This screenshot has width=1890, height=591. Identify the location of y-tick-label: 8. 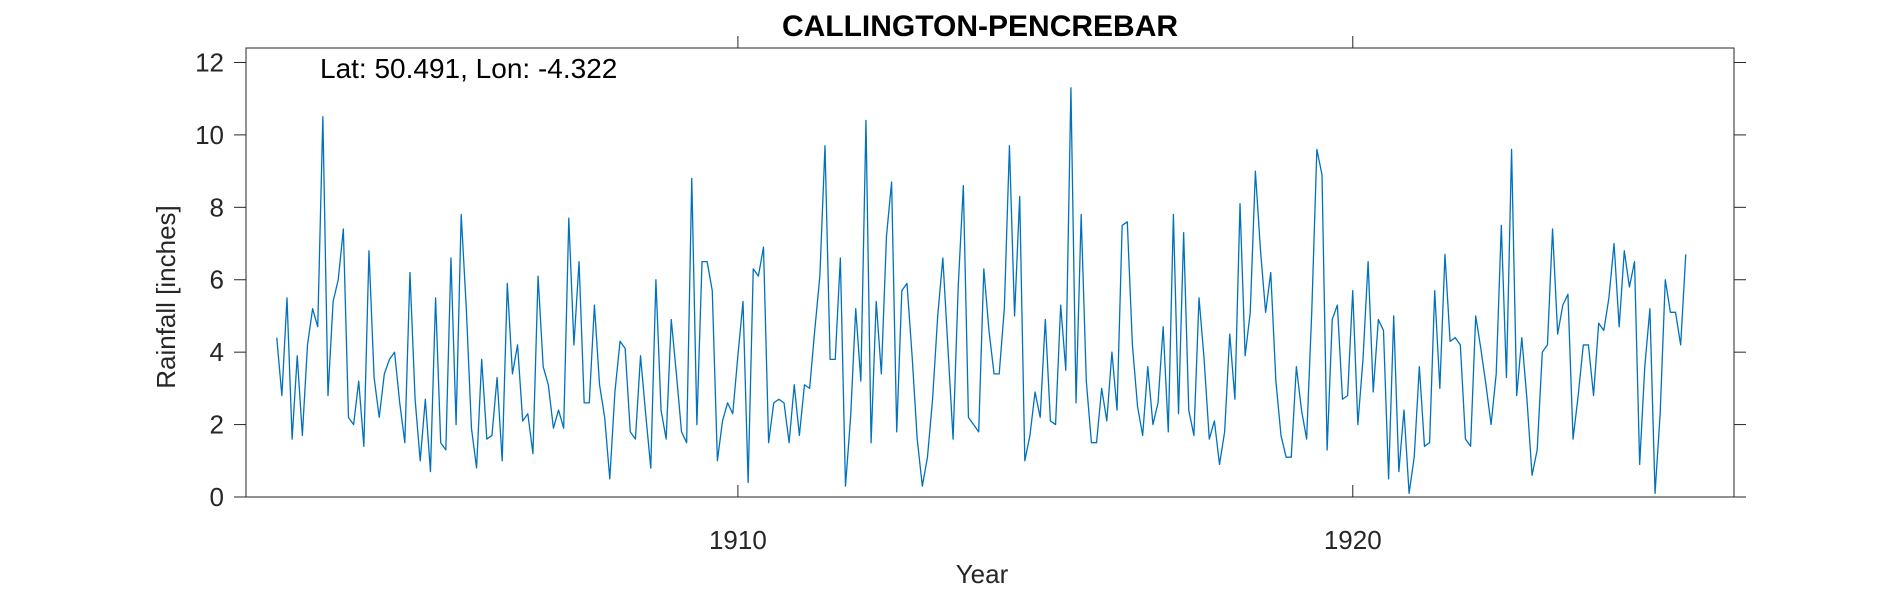
(217, 207).